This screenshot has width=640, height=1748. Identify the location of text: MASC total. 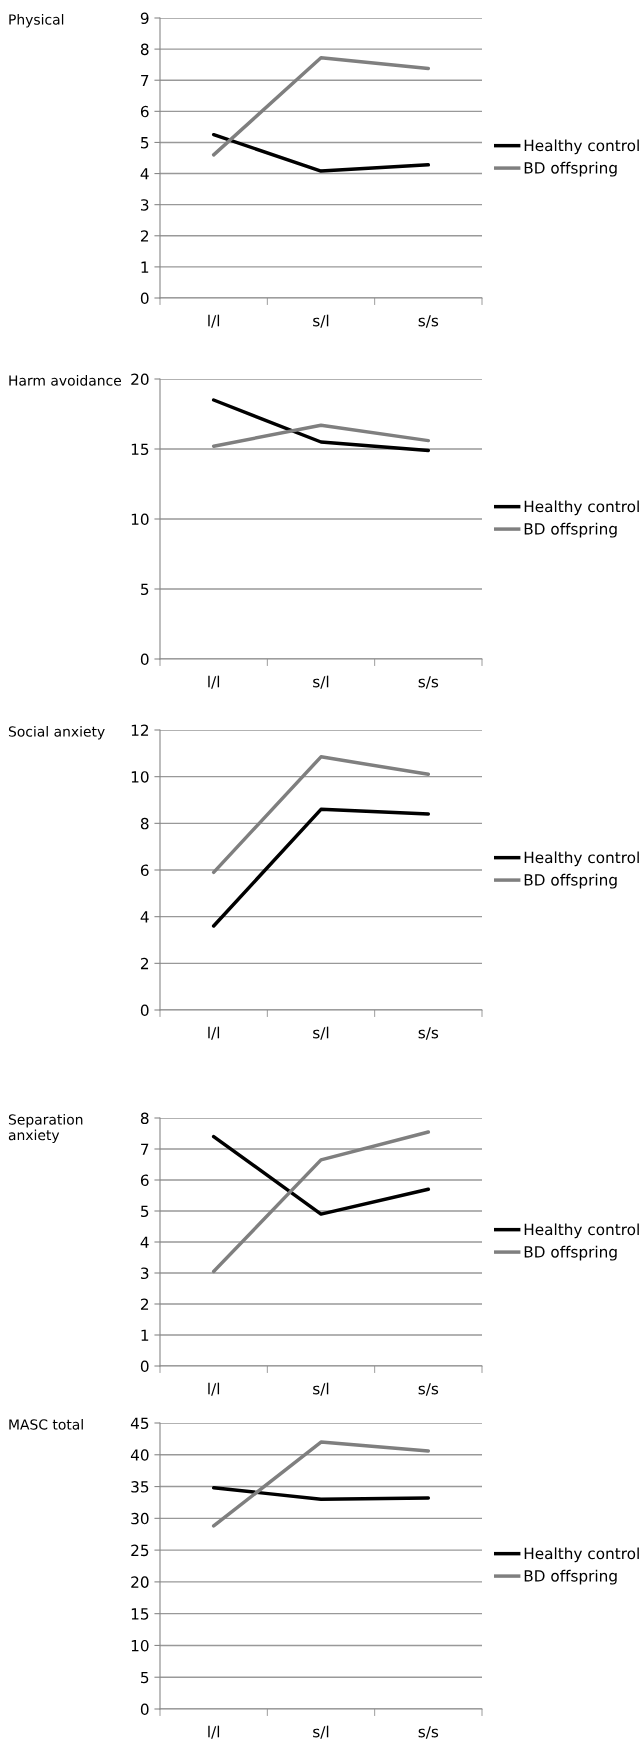
(46, 1424).